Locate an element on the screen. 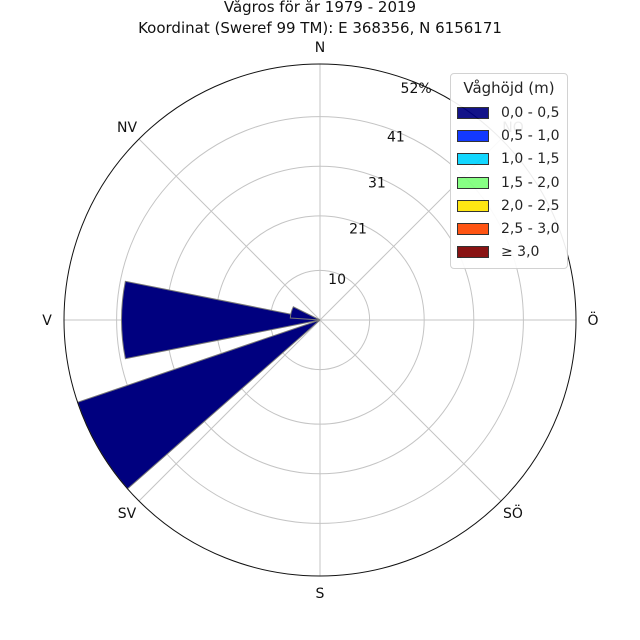 The width and height of the screenshot is (640, 640). legend-item: 0,0 - 0,5 is located at coordinates (509, 112).